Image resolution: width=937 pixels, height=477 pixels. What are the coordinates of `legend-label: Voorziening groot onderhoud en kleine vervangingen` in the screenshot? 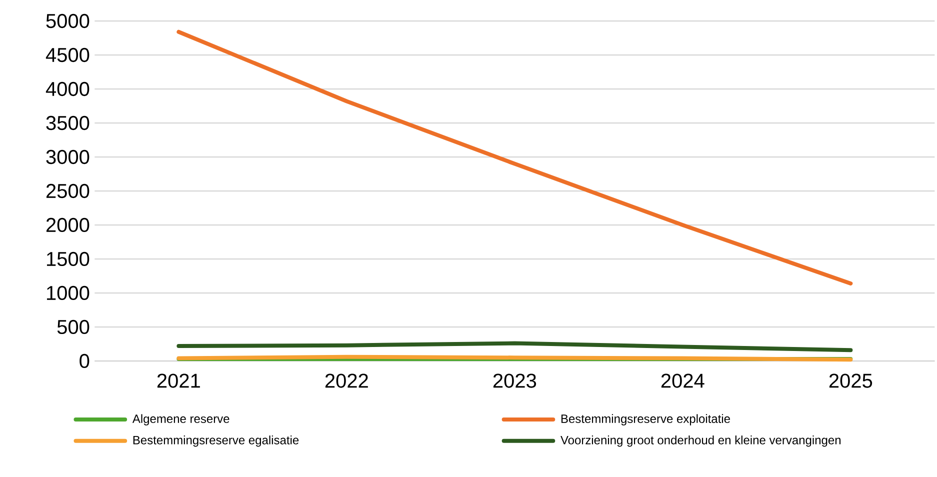 It's located at (700, 441).